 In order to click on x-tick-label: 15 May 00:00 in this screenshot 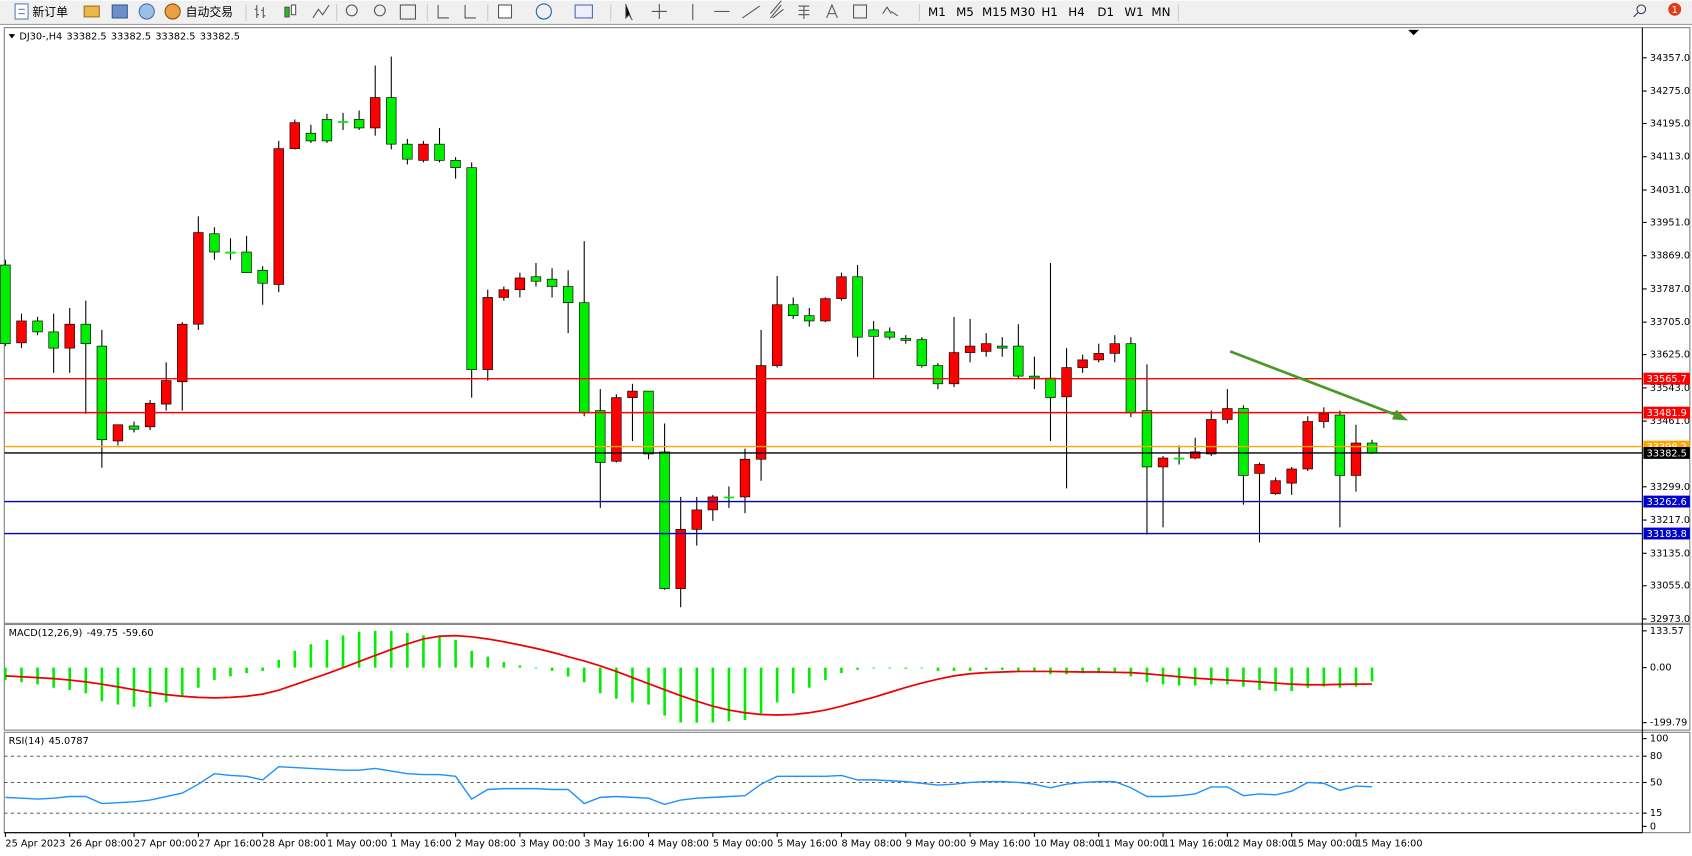, I will do `click(1325, 843)`.